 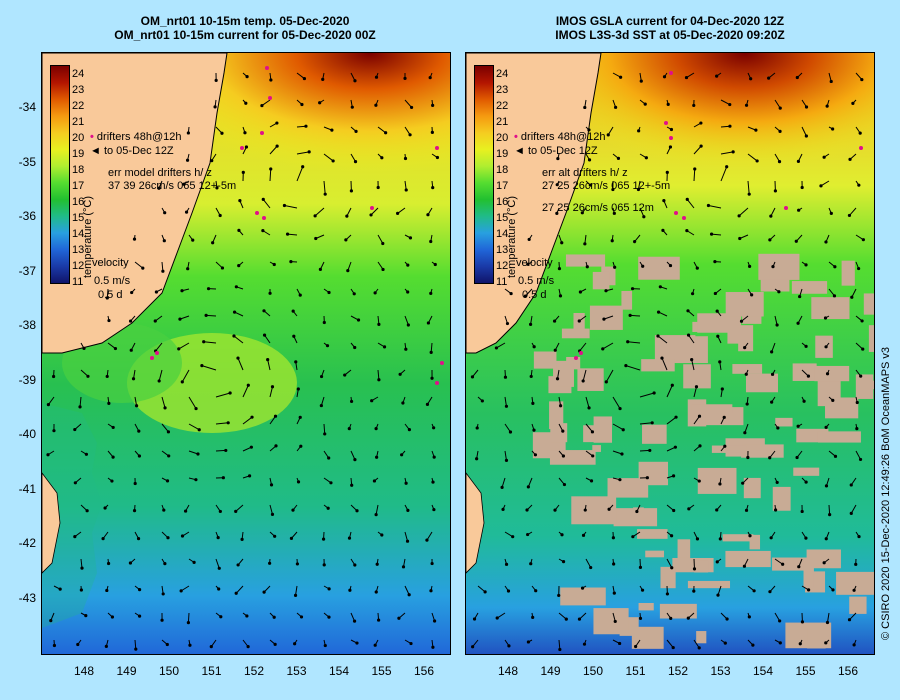 I want to click on colorbar-tick-label: 17, so click(x=502, y=186).